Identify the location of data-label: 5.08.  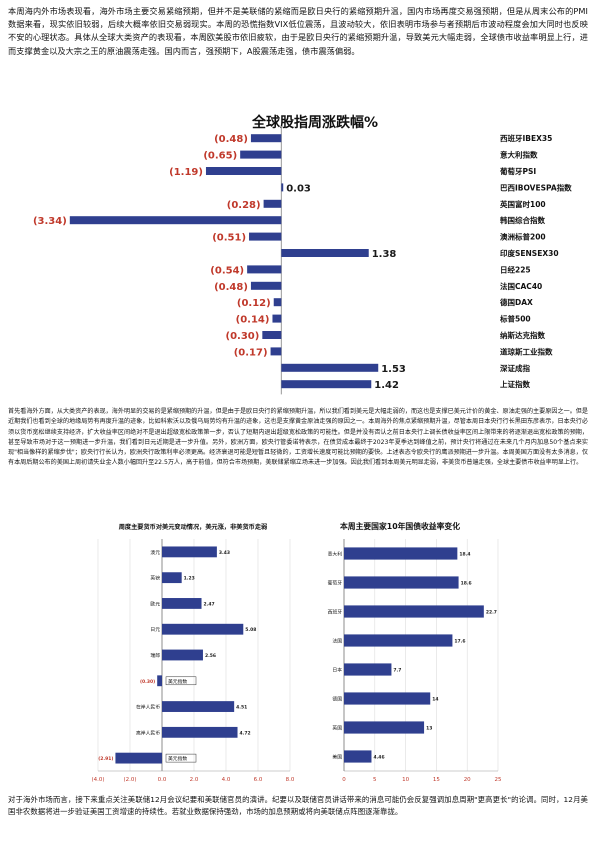
(250, 630).